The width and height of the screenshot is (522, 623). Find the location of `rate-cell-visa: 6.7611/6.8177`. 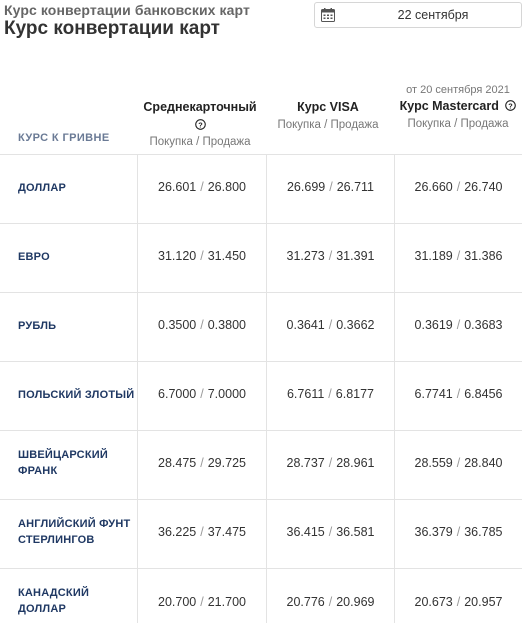

rate-cell-visa: 6.7611/6.8177 is located at coordinates (330, 394).